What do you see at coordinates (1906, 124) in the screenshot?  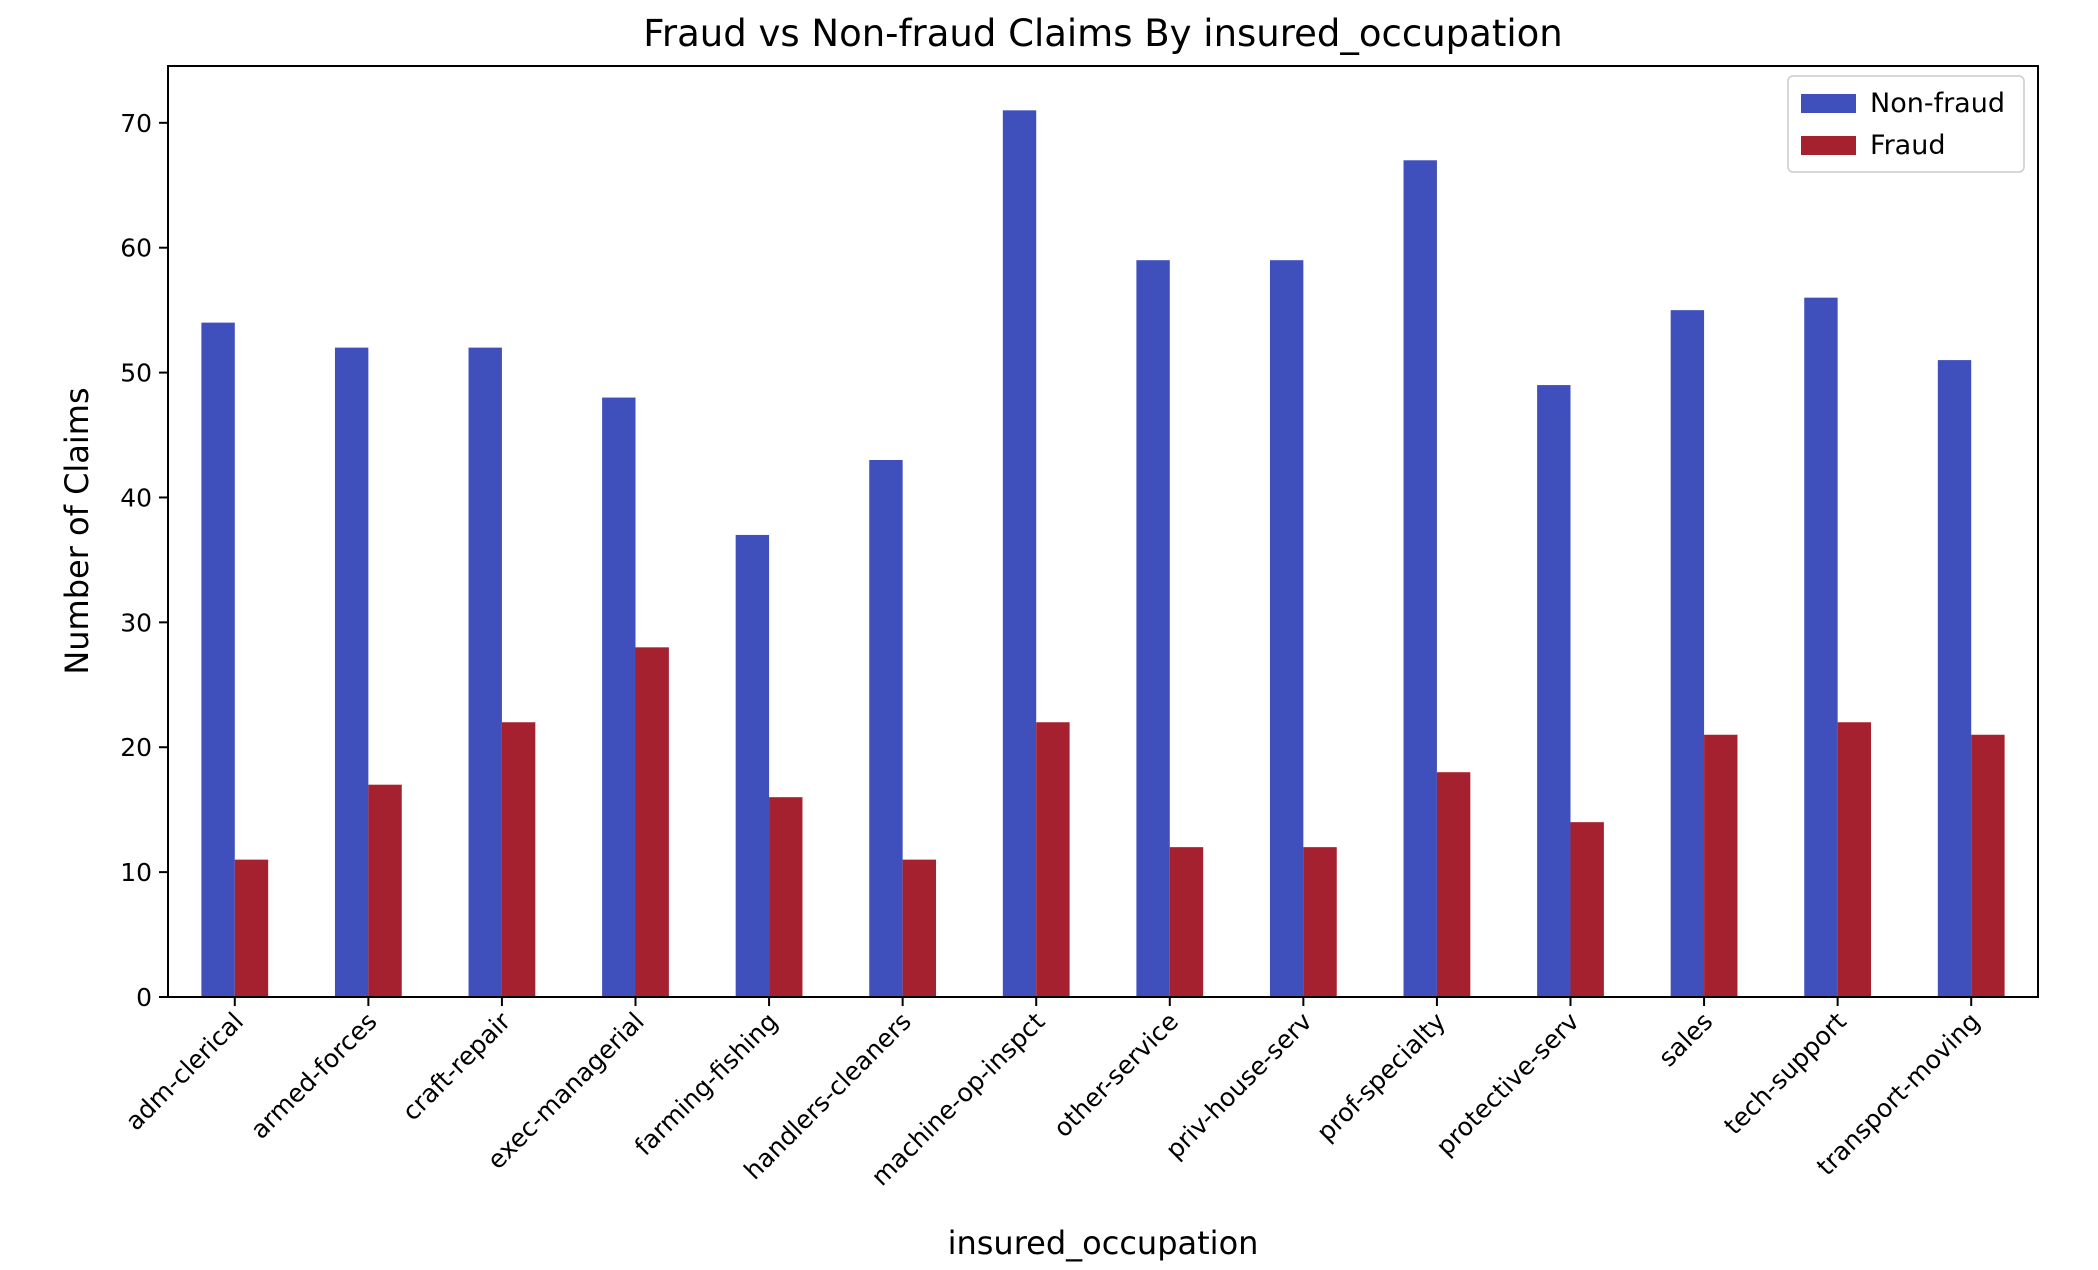 I see `legend: Non-fraud Fraud` at bounding box center [1906, 124].